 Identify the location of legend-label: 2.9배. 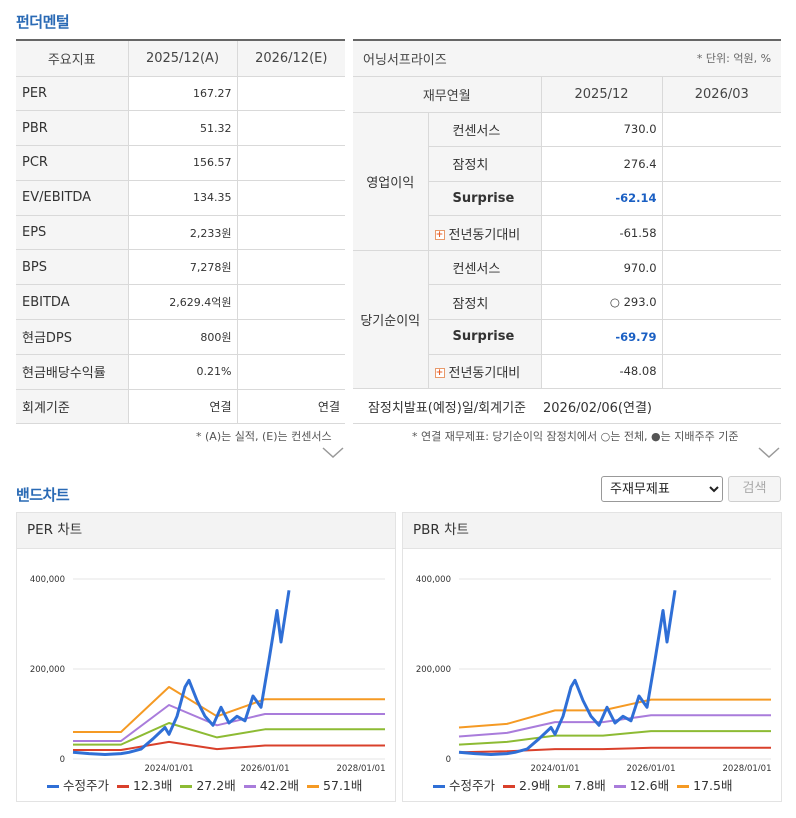
(535, 785).